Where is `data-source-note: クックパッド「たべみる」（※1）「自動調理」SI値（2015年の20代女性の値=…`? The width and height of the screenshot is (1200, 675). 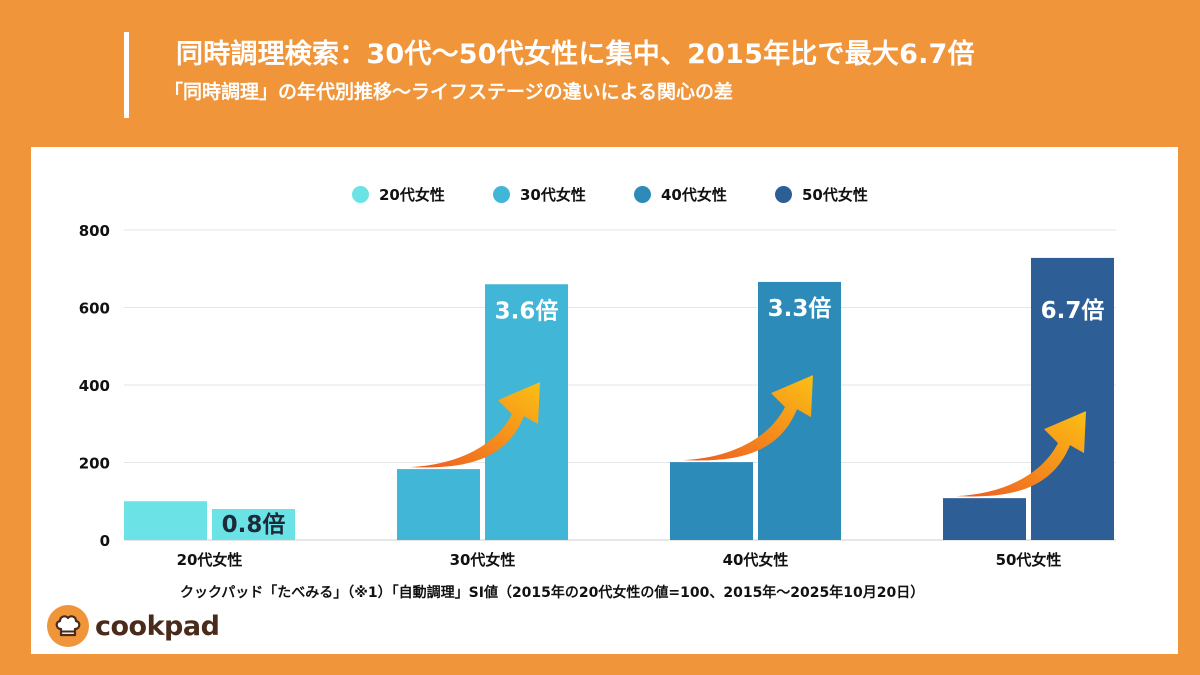 data-source-note: クックパッド「たべみる」（※1）「自動調理」SI値（2015年の20代女性の値=… is located at coordinates (552, 593).